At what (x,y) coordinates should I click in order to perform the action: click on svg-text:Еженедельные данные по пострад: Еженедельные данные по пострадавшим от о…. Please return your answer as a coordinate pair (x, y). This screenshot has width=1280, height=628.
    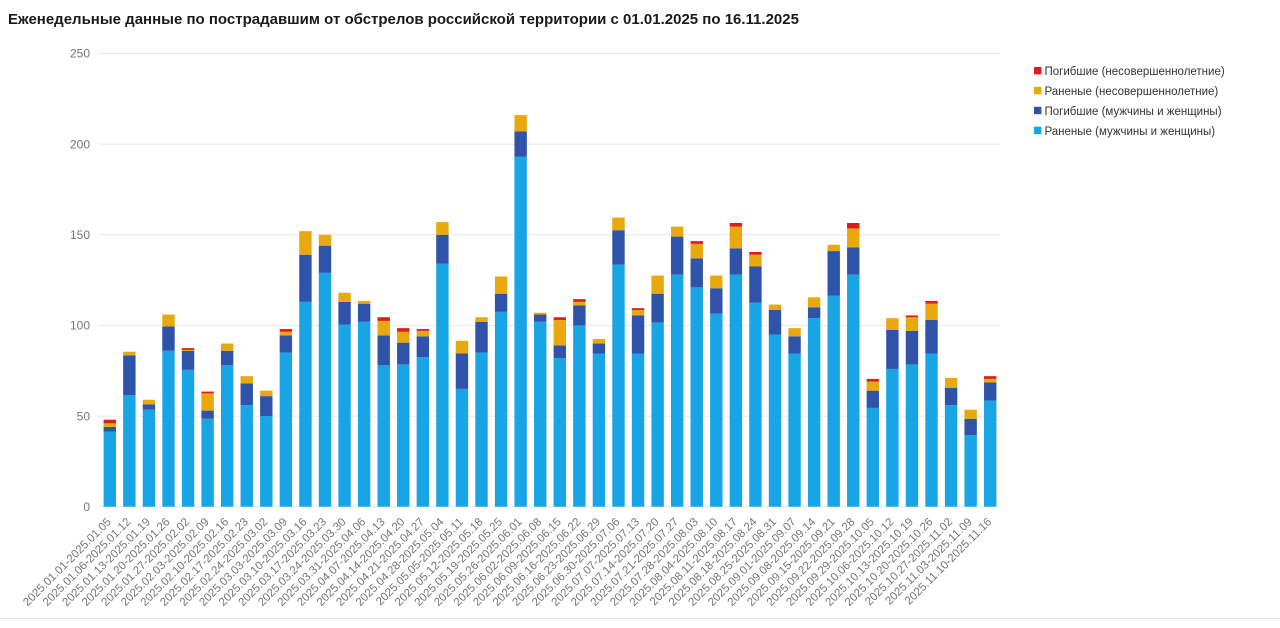
    Looking at the image, I should click on (403, 19).